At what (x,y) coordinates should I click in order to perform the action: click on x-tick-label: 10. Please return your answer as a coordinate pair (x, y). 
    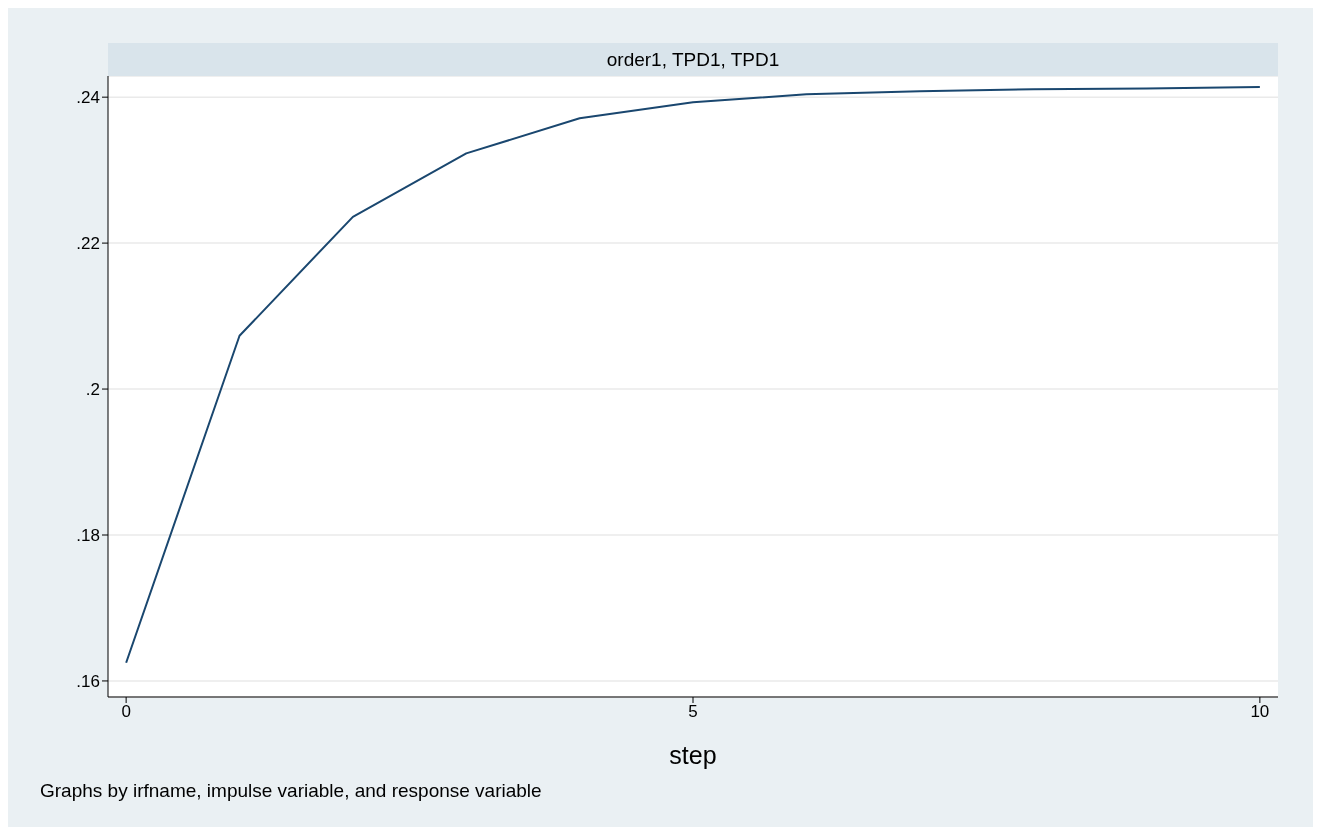
    Looking at the image, I should click on (1260, 712).